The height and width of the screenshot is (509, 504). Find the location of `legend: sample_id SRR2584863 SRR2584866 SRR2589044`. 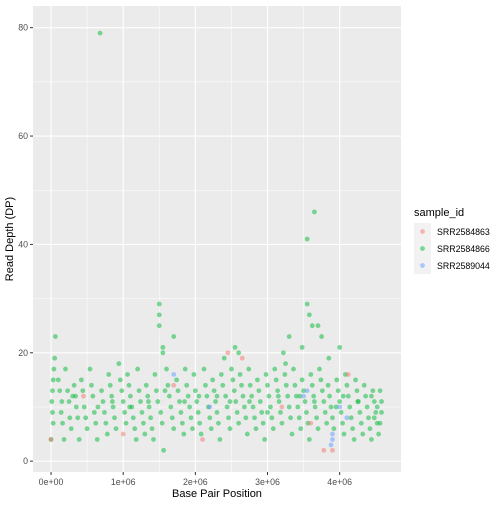

legend: sample_id SRR2584863 SRR2584866 SRR2589044 is located at coordinates (452, 240).